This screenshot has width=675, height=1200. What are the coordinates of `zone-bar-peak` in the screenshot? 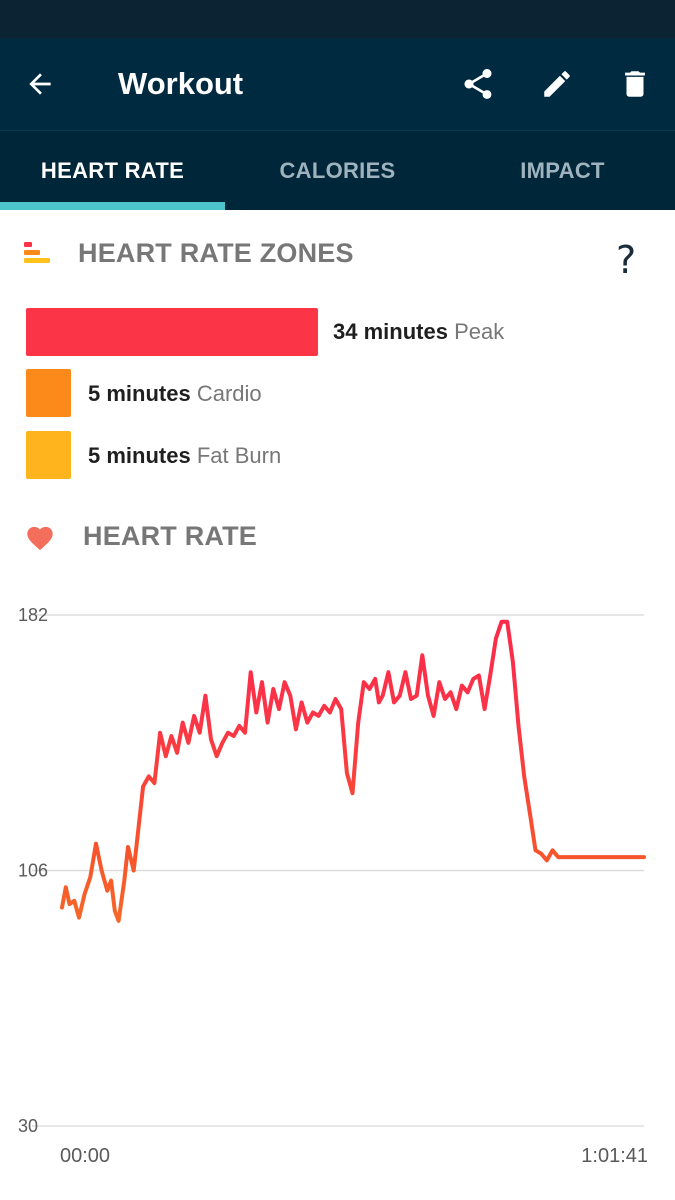 It's located at (172, 332).